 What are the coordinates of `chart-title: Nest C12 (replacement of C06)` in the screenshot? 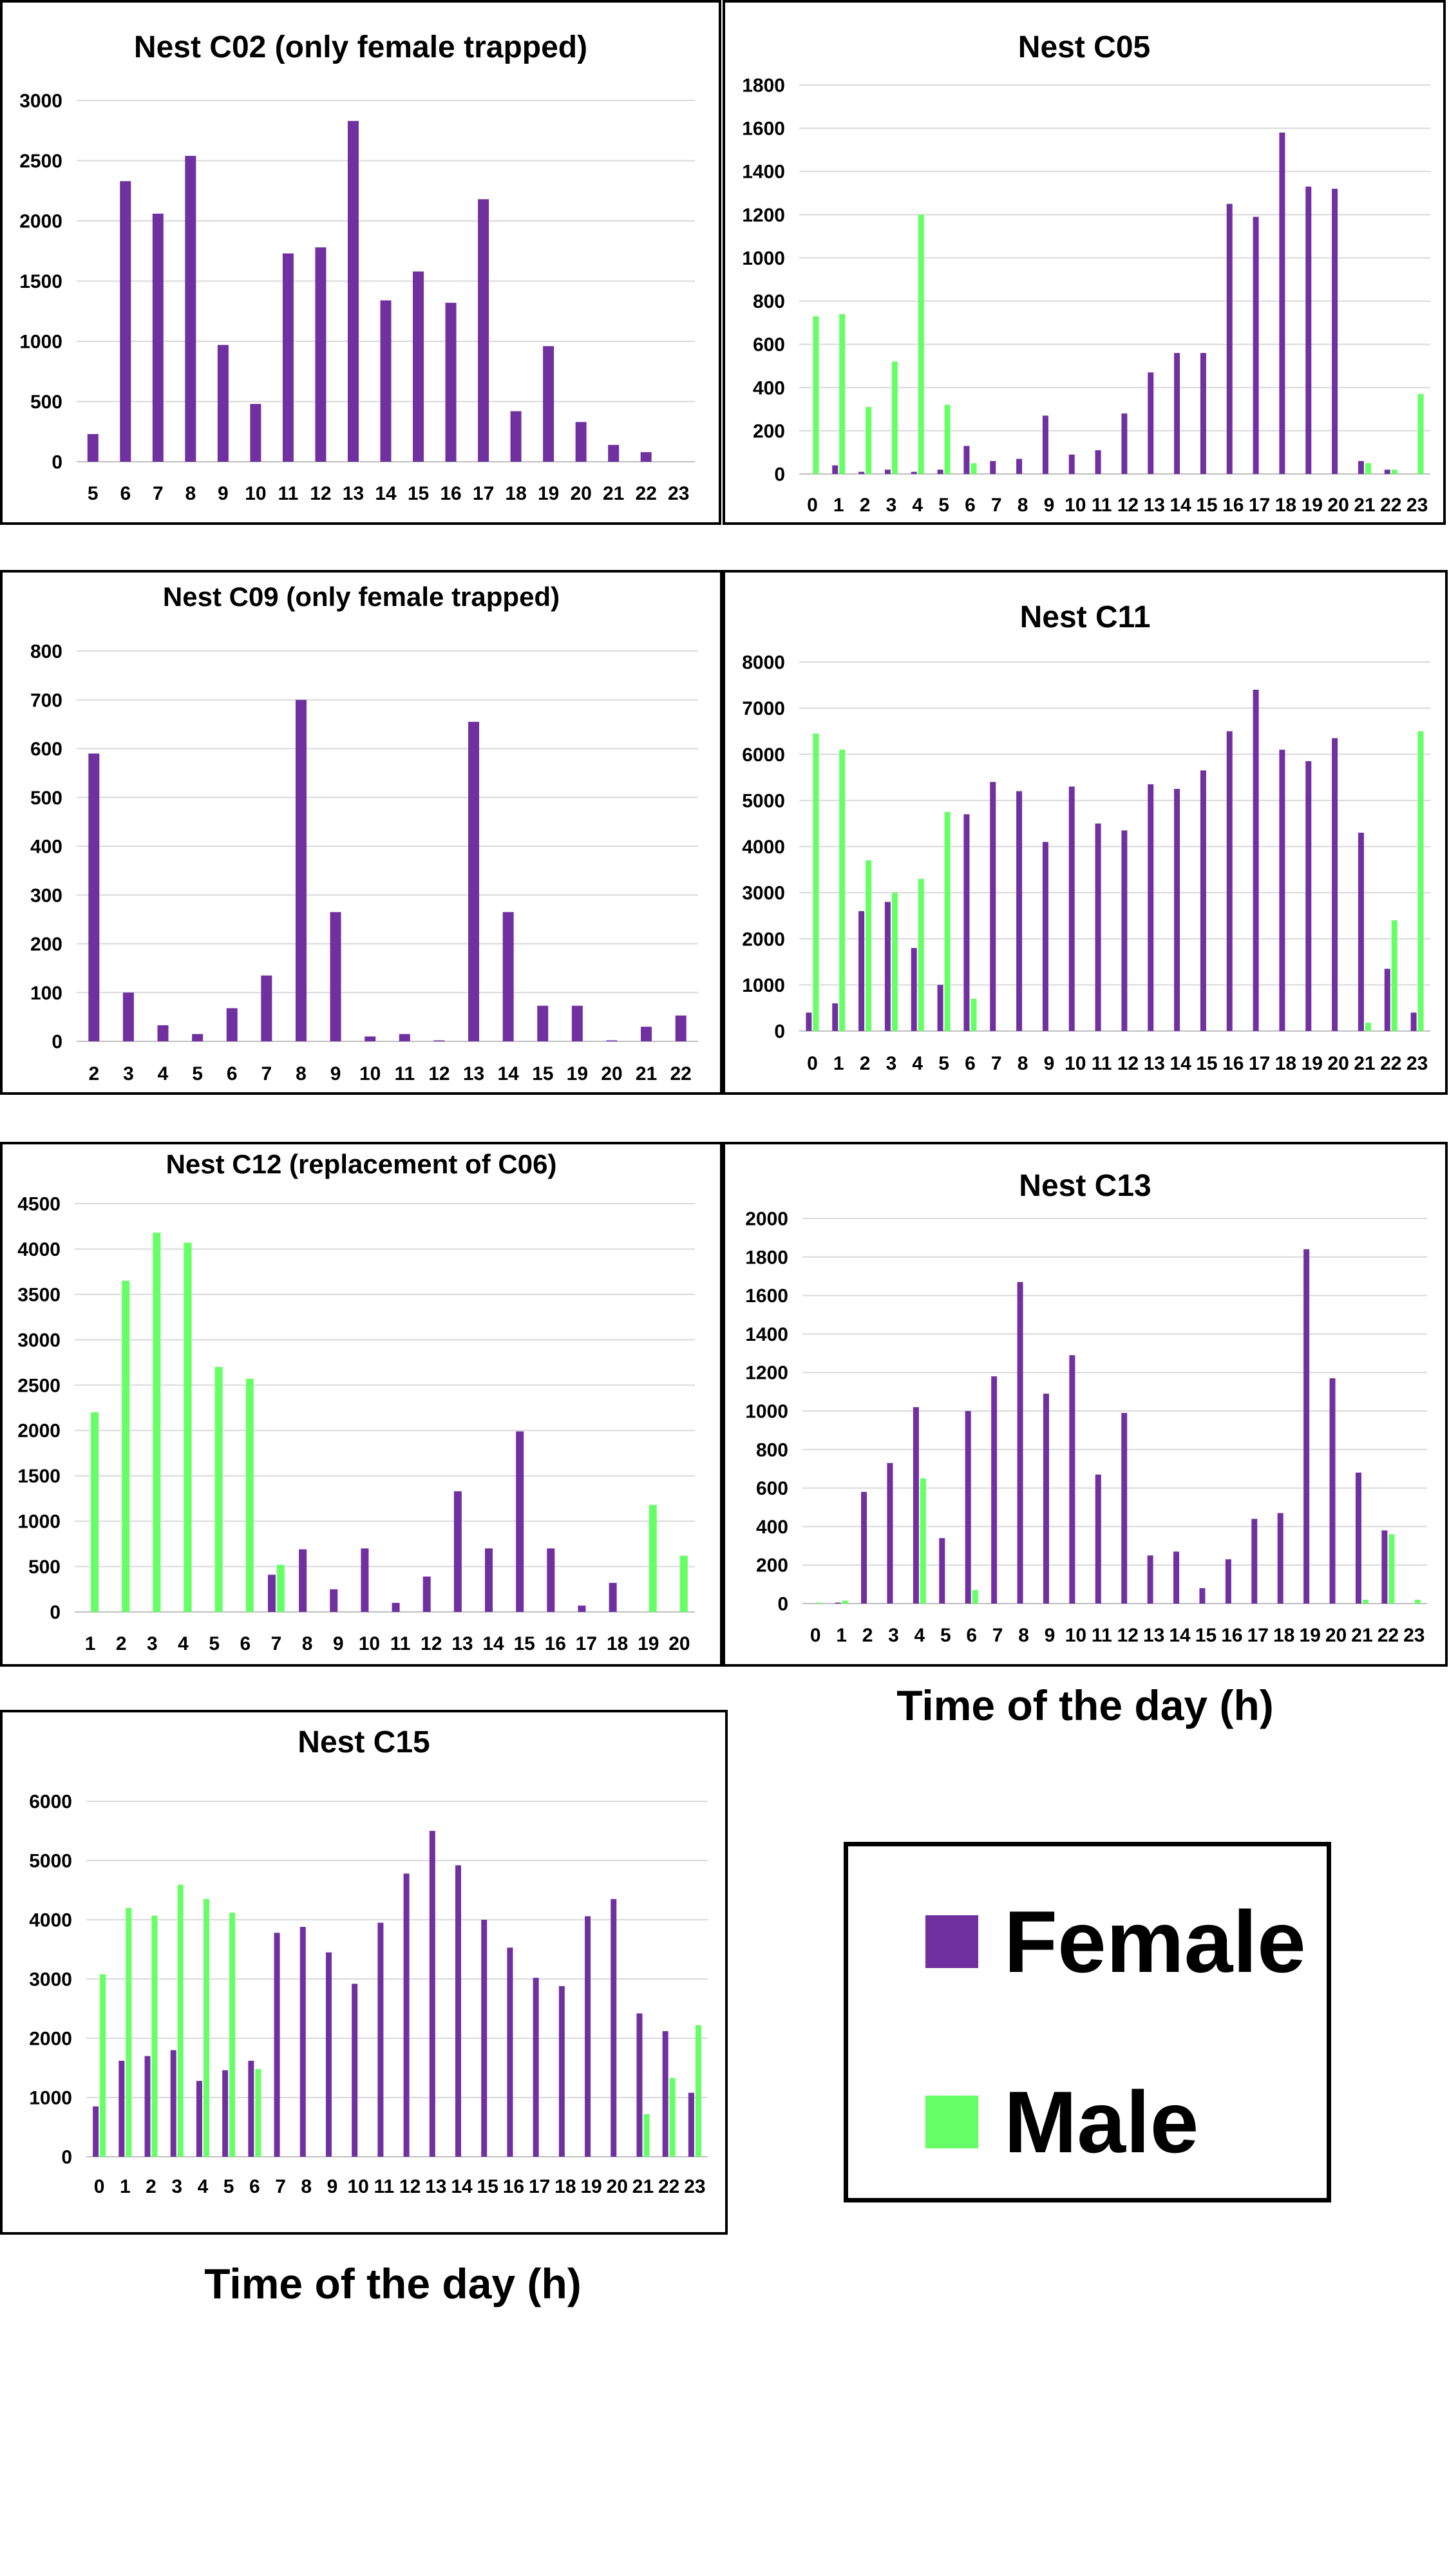 It's located at (362, 1164).